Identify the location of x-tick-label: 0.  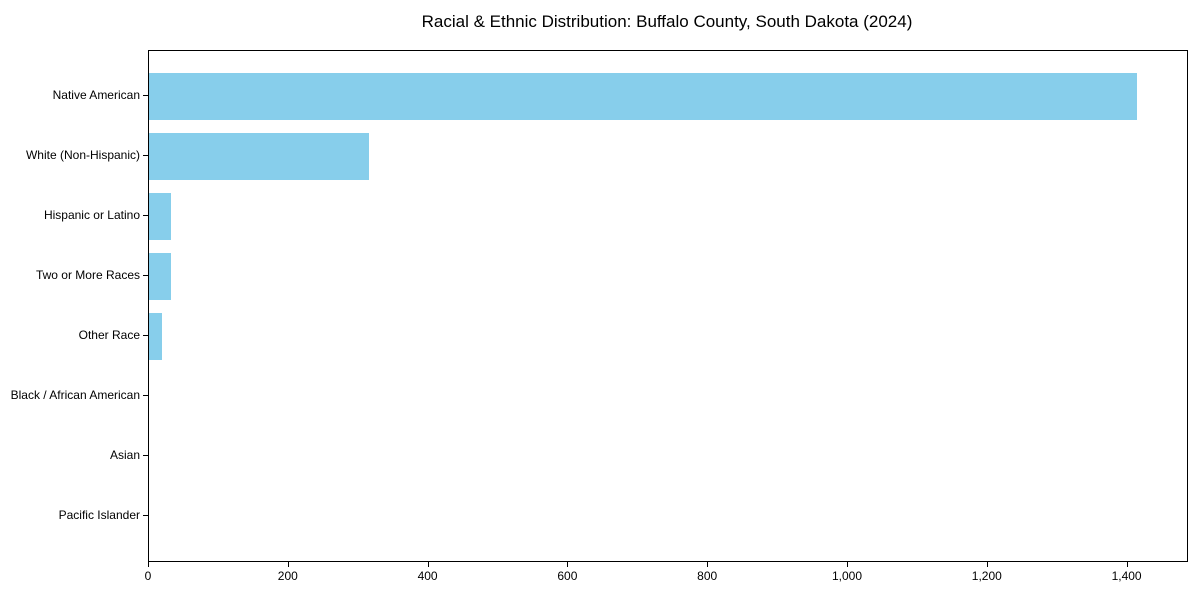
(148, 576).